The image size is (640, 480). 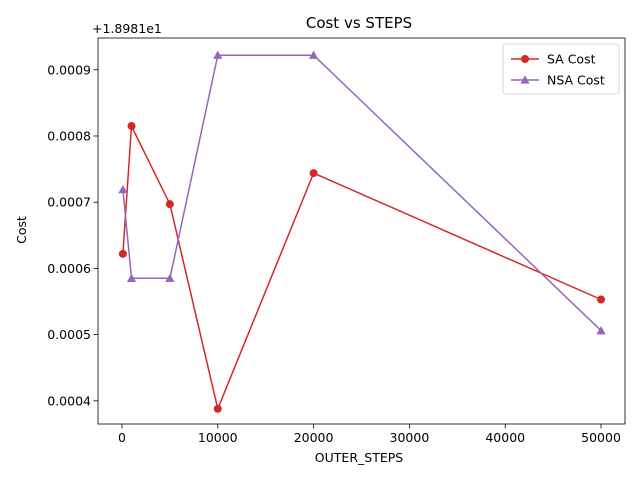 What do you see at coordinates (21, 230) in the screenshot?
I see `y-axis-label: Cost` at bounding box center [21, 230].